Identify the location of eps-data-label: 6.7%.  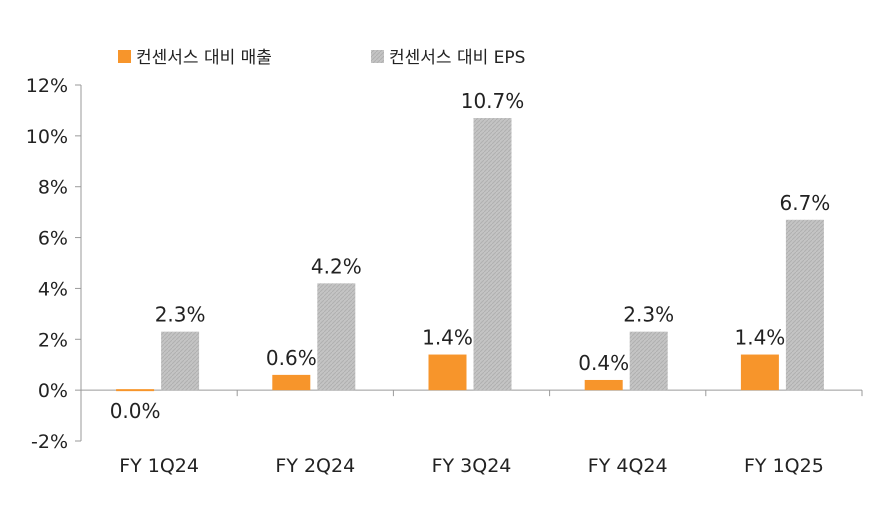
(804, 203).